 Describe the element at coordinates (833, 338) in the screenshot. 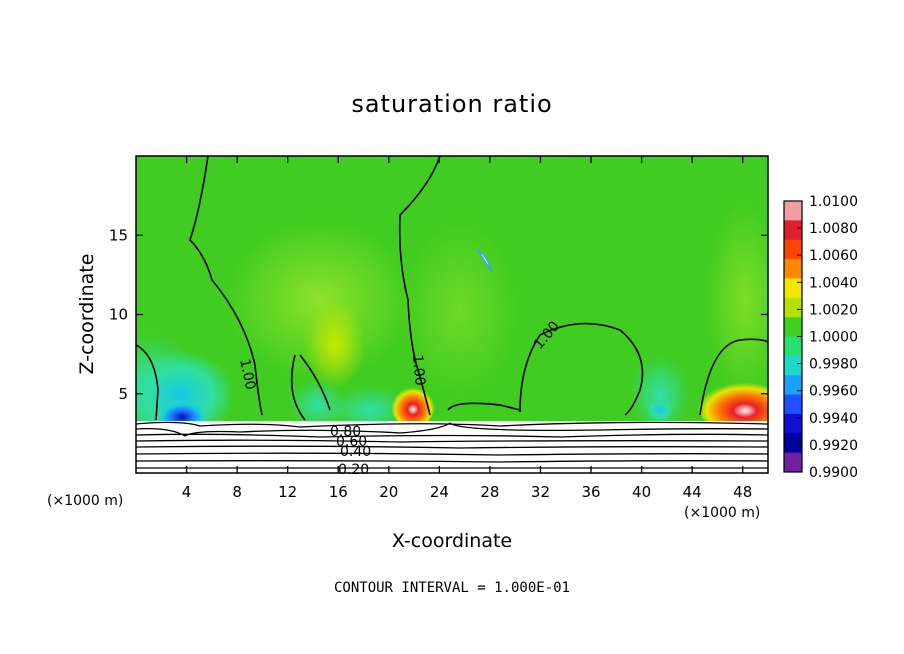

I see `colorbar-label: 1.0000` at that location.